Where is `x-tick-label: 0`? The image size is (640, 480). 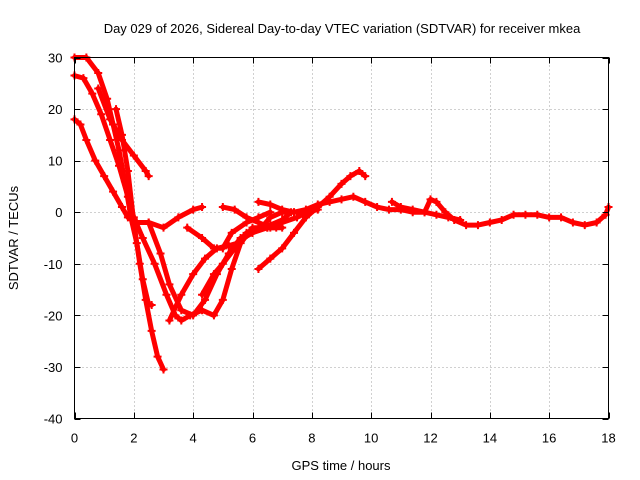 x-tick-label: 0 is located at coordinates (74, 438).